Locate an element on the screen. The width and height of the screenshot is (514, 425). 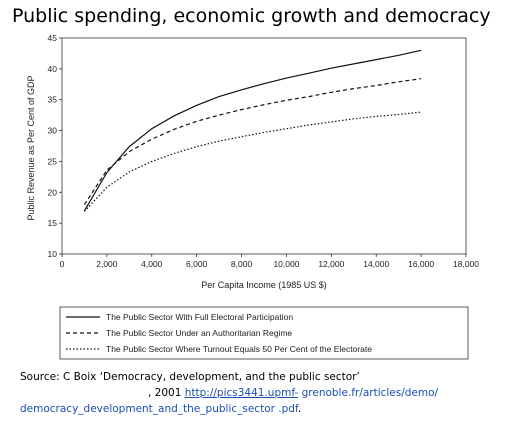
x-tick-label: 0 is located at coordinates (62, 264).